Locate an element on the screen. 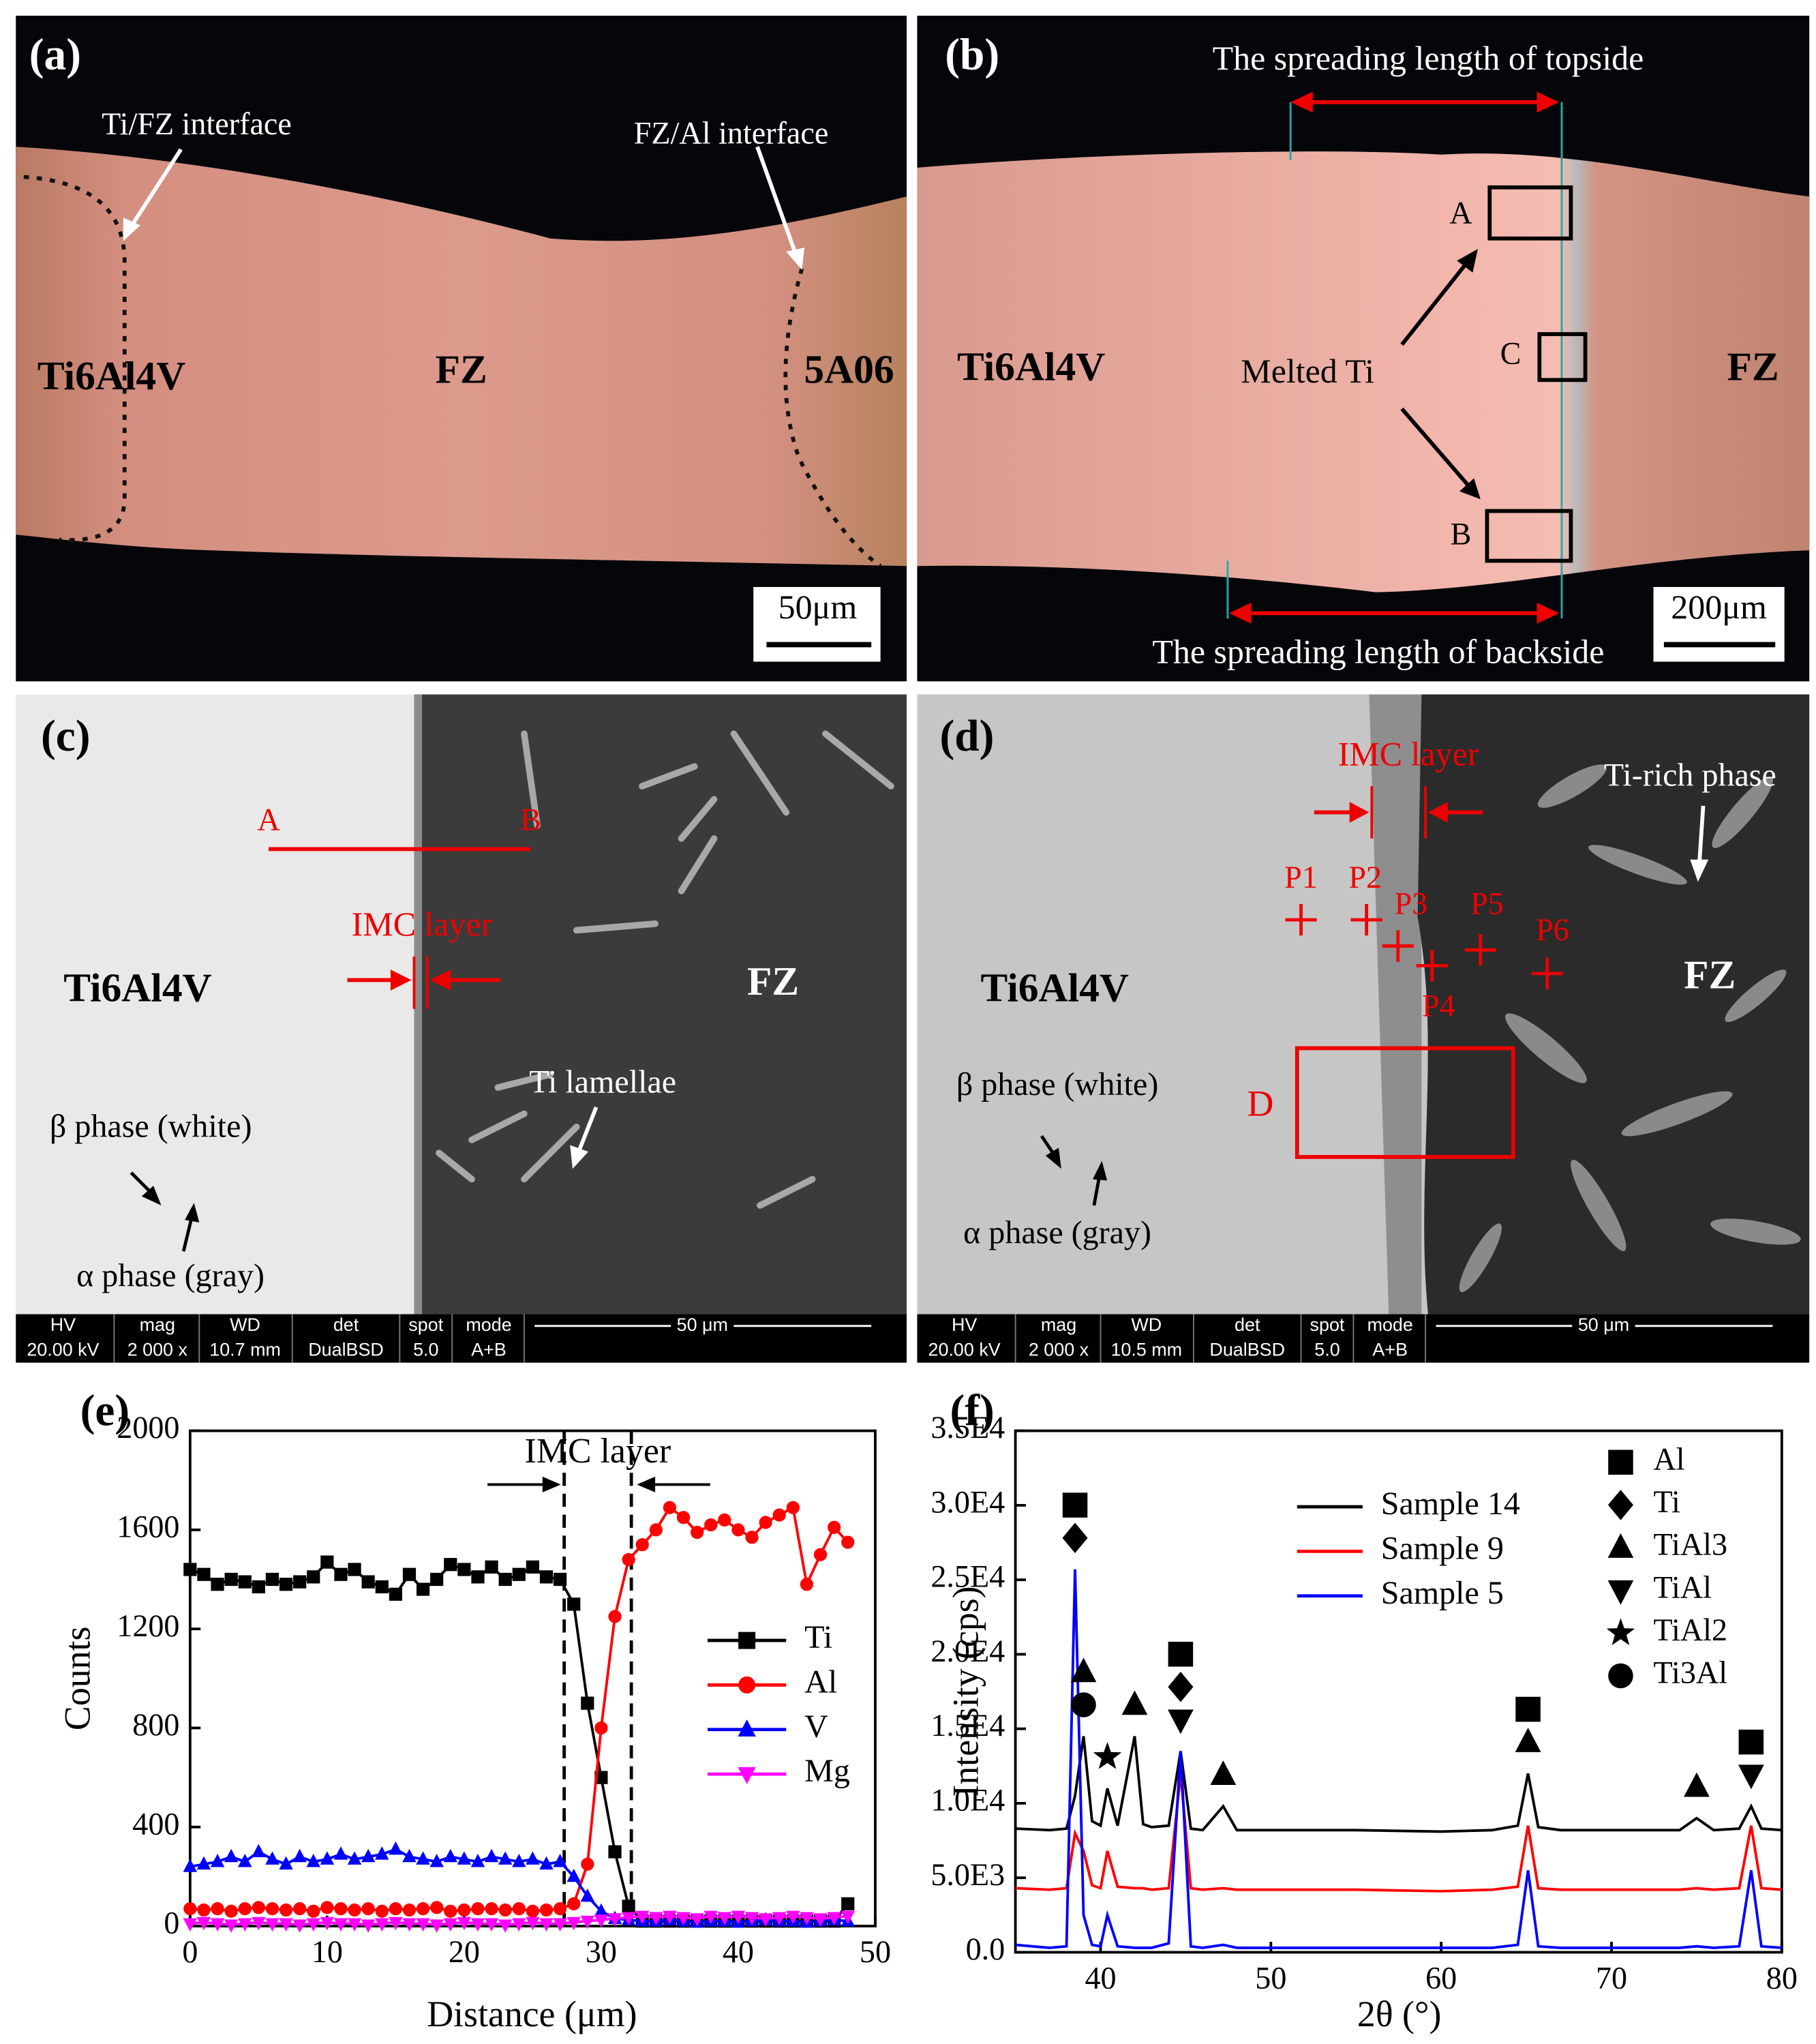 The image size is (1816, 2044). legend-label: Ti is located at coordinates (818, 1637).